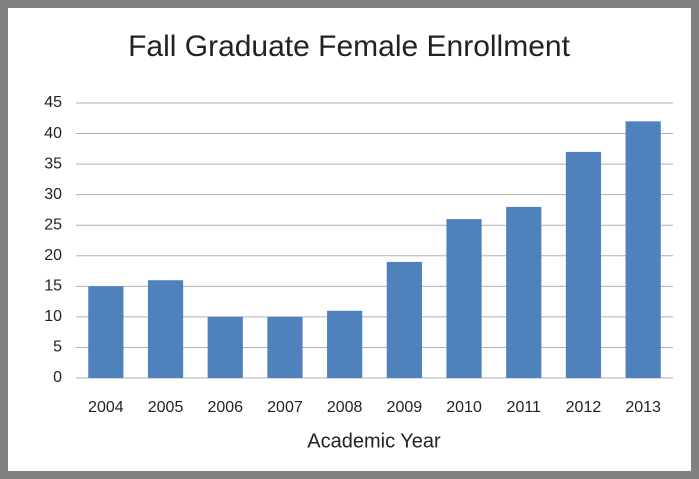 The width and height of the screenshot is (699, 479). What do you see at coordinates (524, 407) in the screenshot?
I see `x-tick-label: 2011` at bounding box center [524, 407].